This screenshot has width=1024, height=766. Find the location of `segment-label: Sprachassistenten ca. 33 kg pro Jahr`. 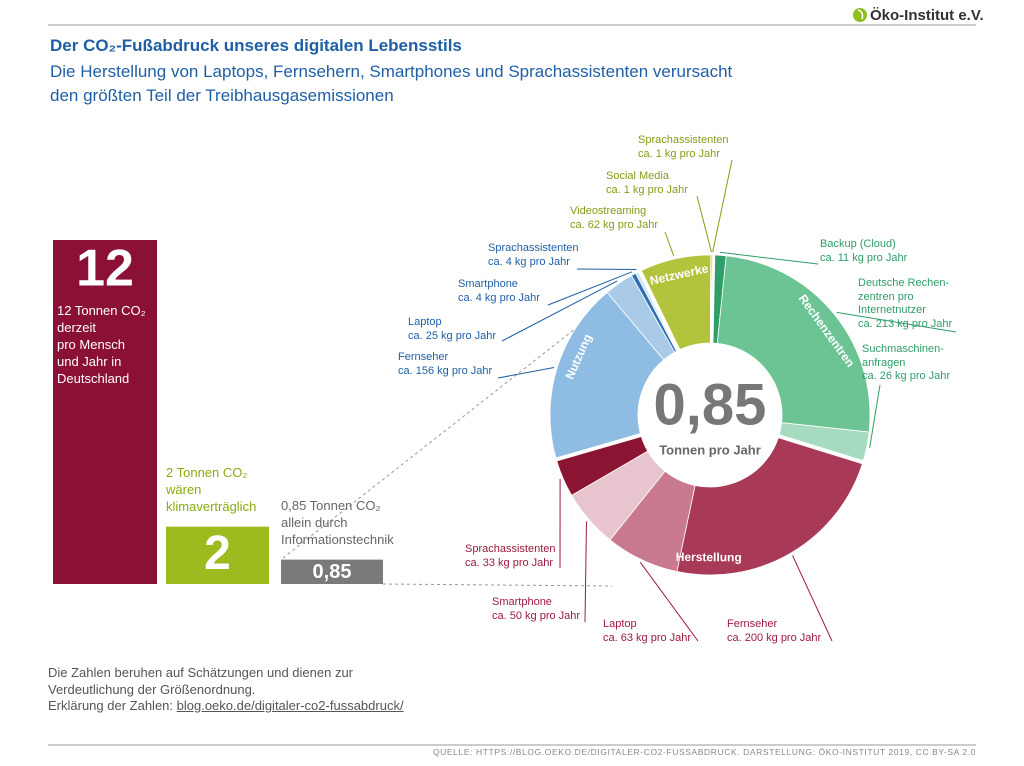

segment-label: Sprachassistenten ca. 33 kg pro Jahr is located at coordinates (510, 556).